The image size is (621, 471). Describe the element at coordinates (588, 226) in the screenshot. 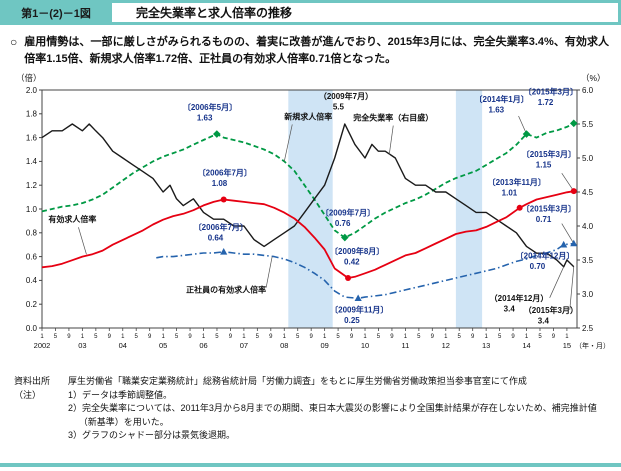

I see `svg-text: 4.0` at that location.